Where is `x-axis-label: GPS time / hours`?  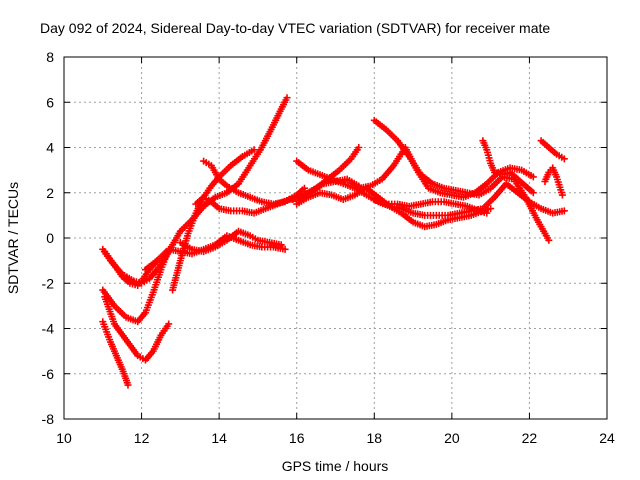 x-axis-label: GPS time / hours is located at coordinates (335, 466).